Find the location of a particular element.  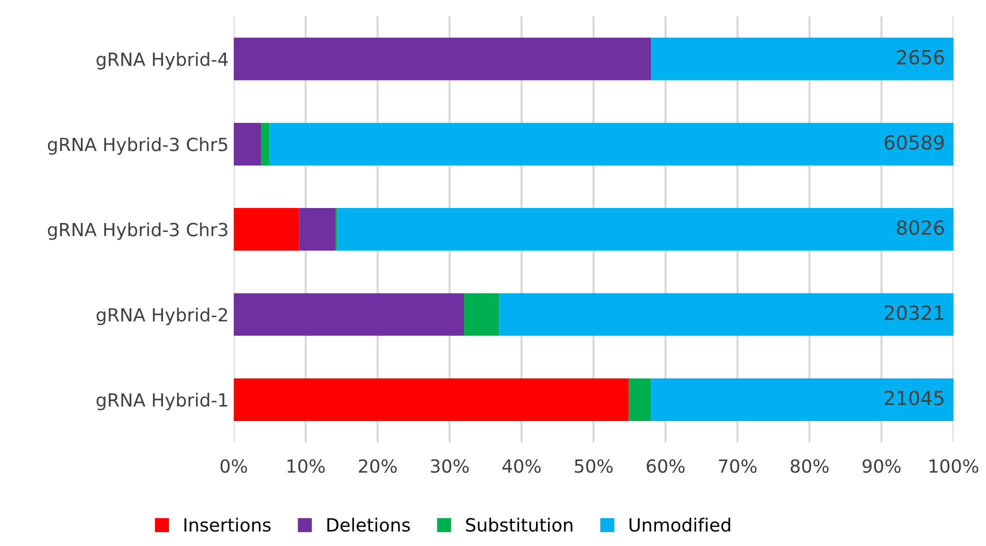

legend-label: Insertions is located at coordinates (227, 525).